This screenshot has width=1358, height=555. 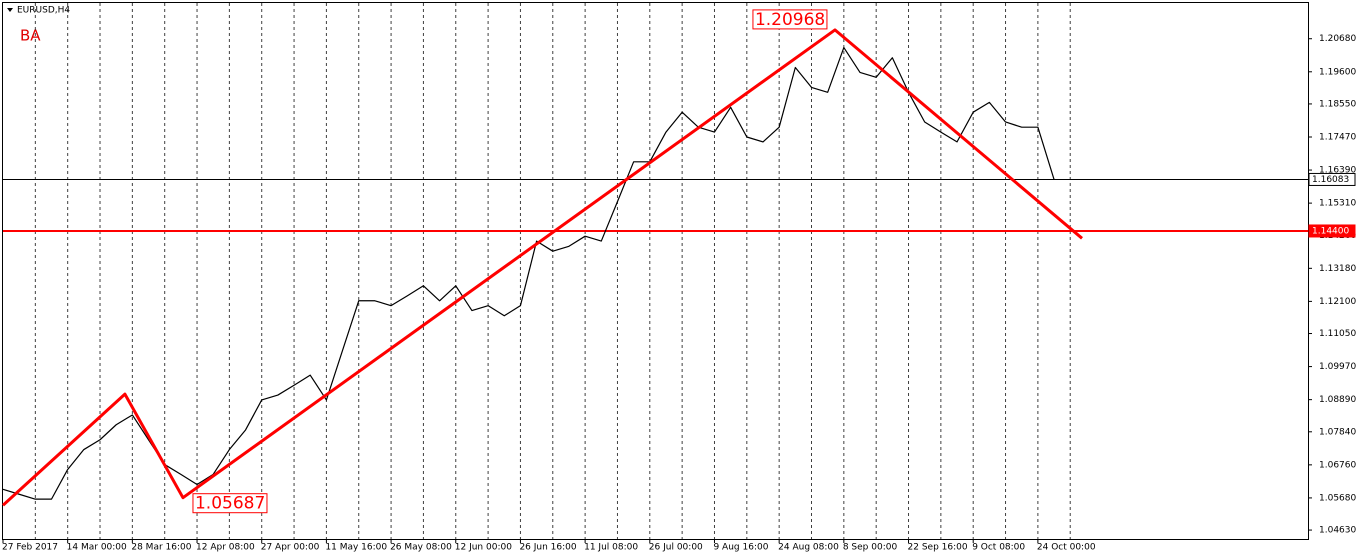 What do you see at coordinates (1337, 334) in the screenshot?
I see `y-tick-label: 1.11050` at bounding box center [1337, 334].